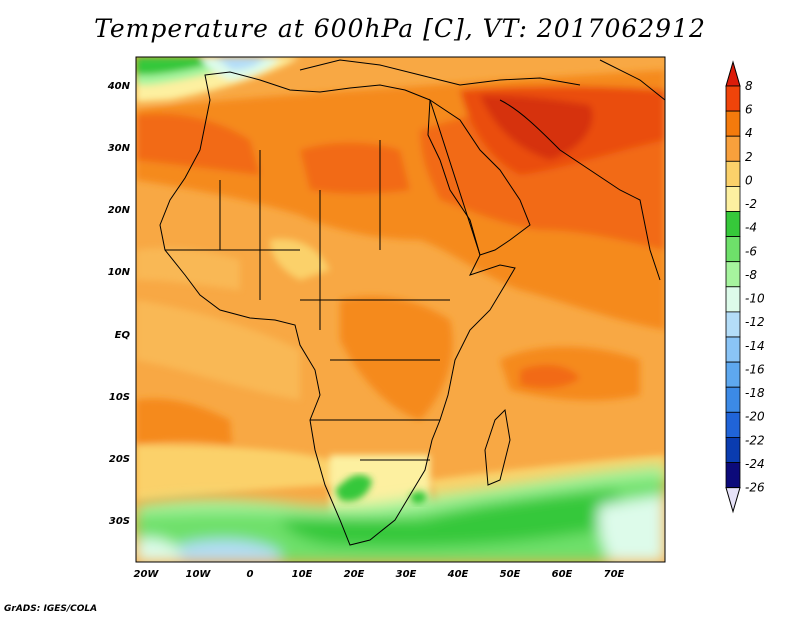 The width and height of the screenshot is (800, 618). Describe the element at coordinates (379, 574) in the screenshot. I see `lon-axis: 20W 10W 0 10E 20E 30E 40E 50E 60E 70E` at that location.